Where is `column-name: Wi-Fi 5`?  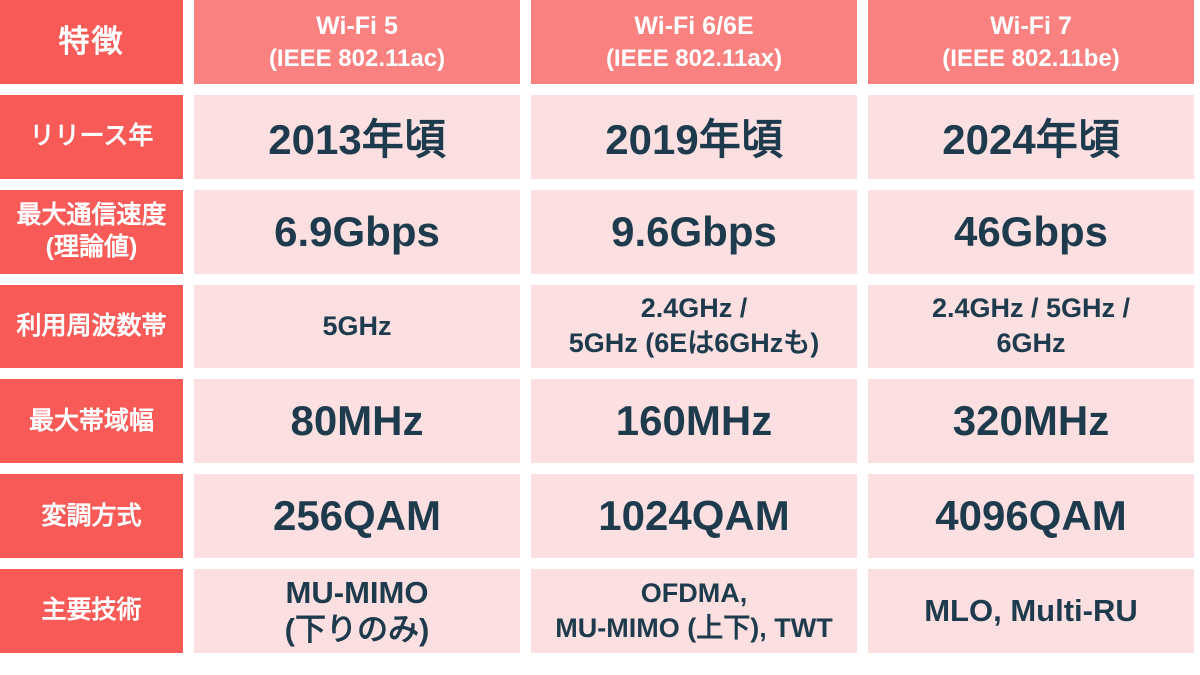 column-name: Wi-Fi 5 is located at coordinates (357, 26).